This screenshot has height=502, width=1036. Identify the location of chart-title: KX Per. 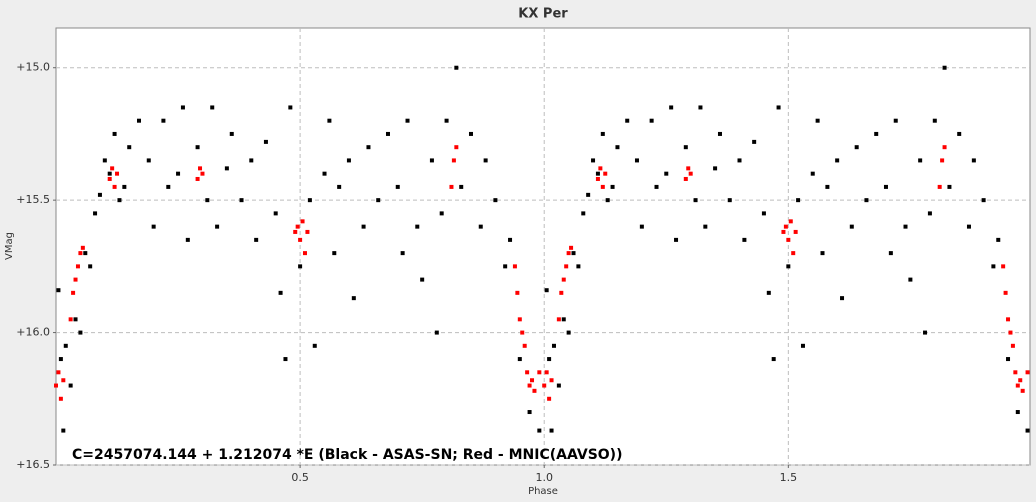
(543, 14).